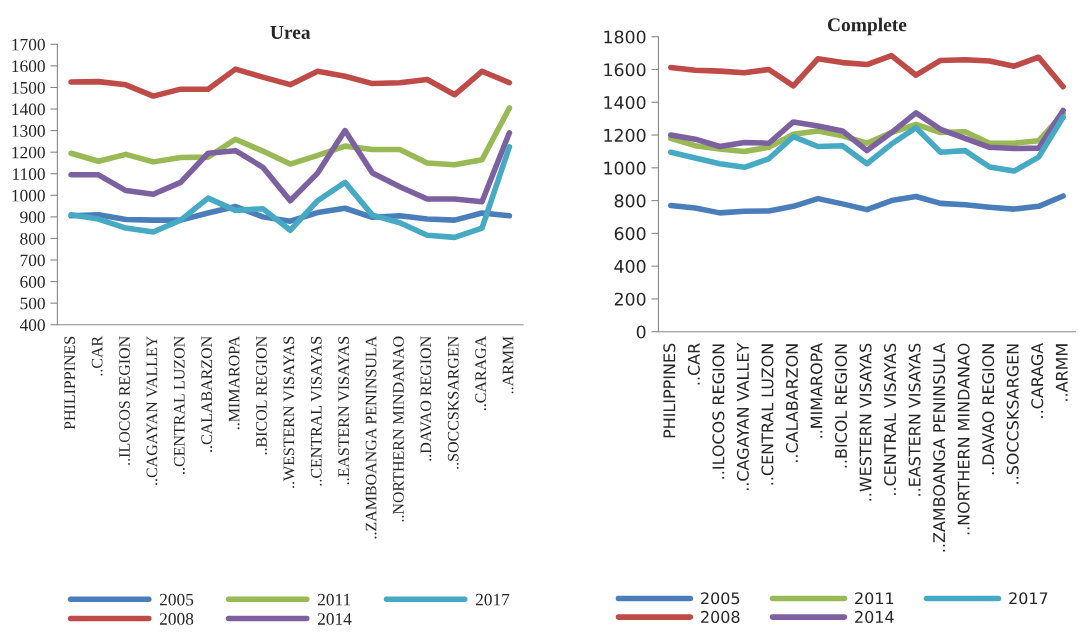 This screenshot has width=1083, height=633. I want to click on y-tick-label: 1500, so click(28, 87).